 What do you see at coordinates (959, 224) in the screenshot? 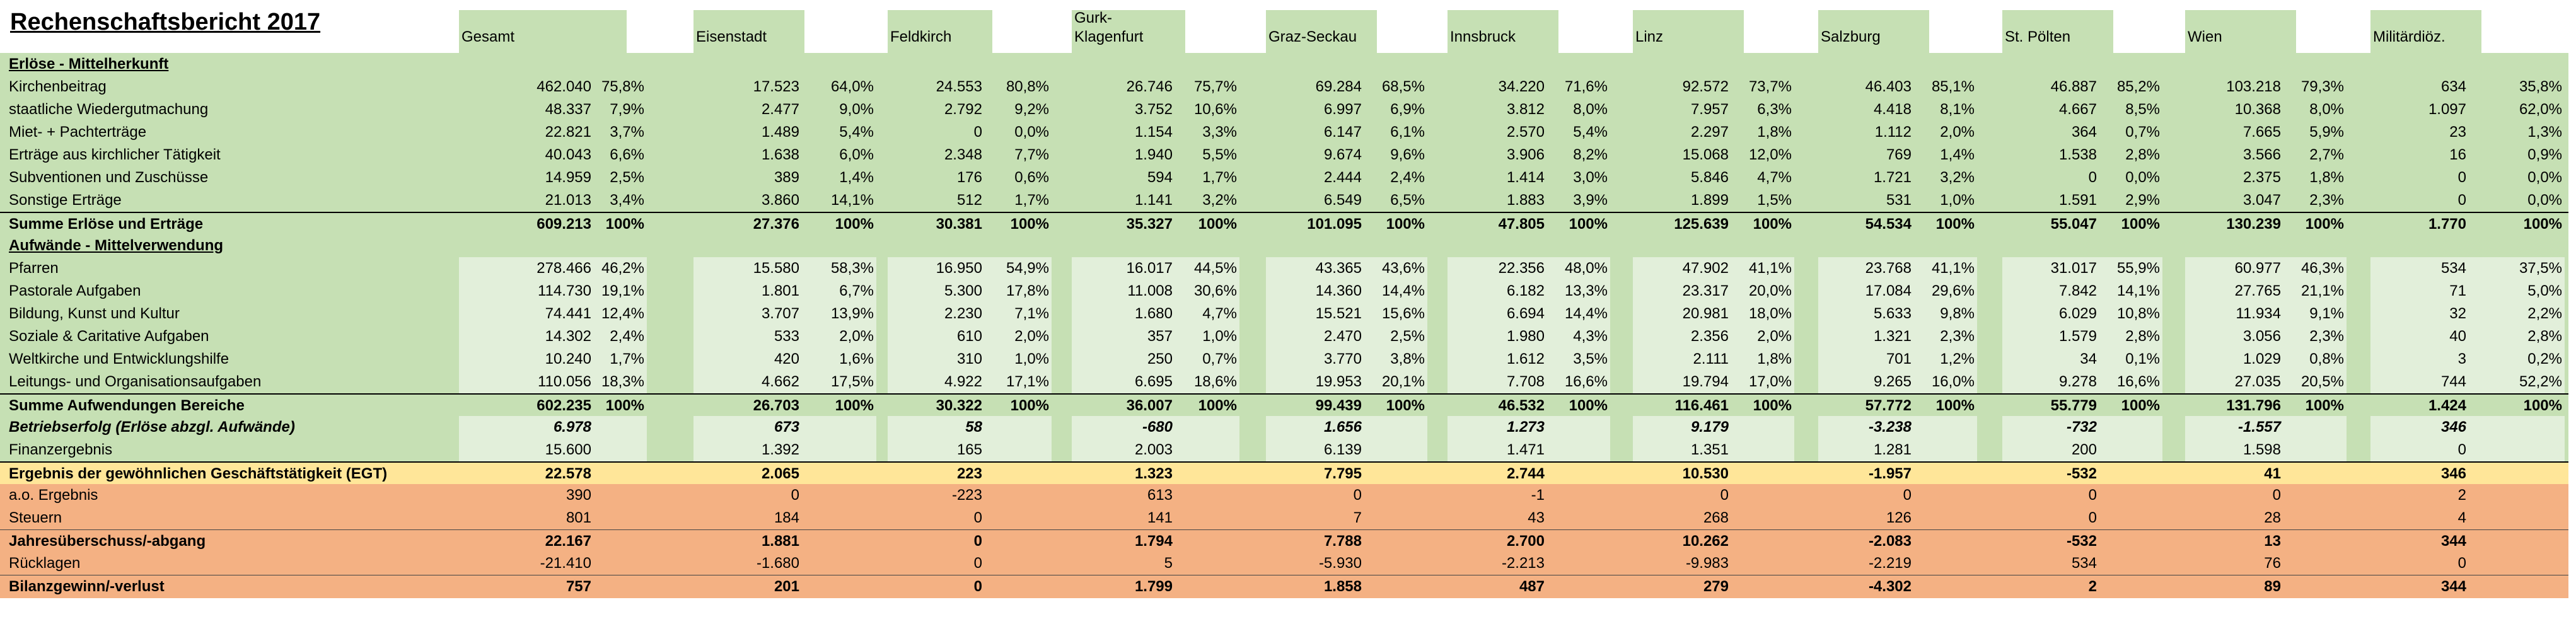
I see `value-cell: 30.381` at bounding box center [959, 224].